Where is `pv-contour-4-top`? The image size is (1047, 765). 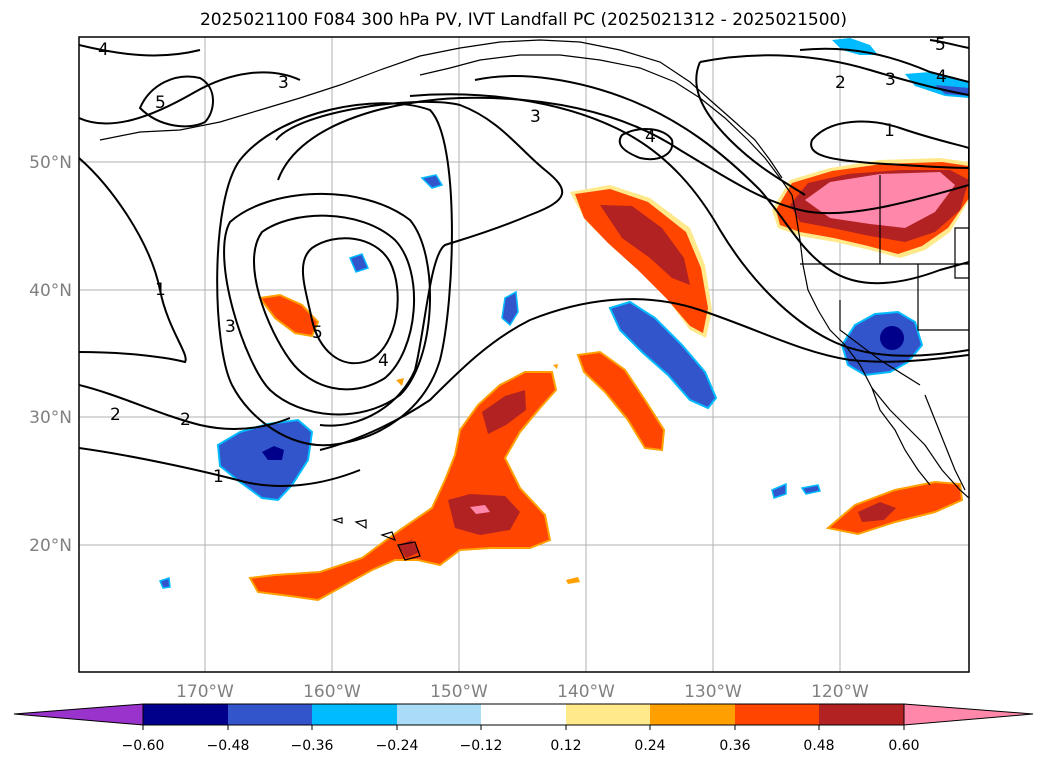
pv-contour-4-top is located at coordinates (140, 50).